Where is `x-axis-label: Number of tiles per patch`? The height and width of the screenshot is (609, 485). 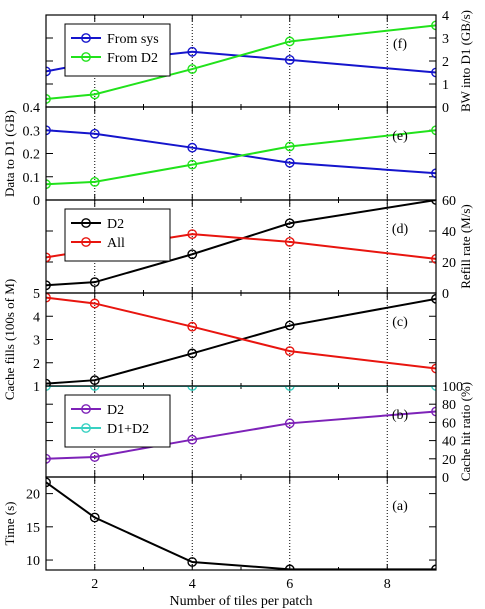 x-axis-label: Number of tiles per patch is located at coordinates (240, 601).